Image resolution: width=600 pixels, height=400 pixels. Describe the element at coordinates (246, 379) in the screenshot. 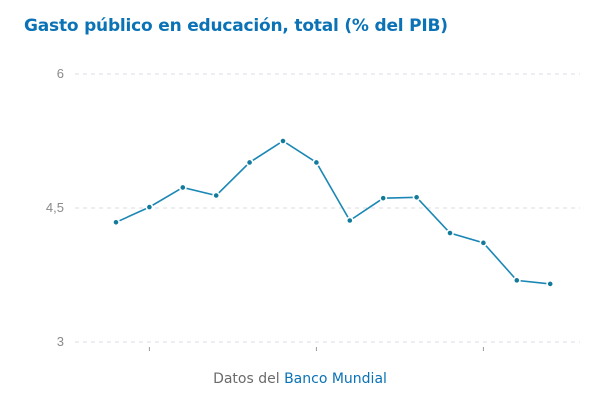

I see `source-prefix: Datos del` at that location.